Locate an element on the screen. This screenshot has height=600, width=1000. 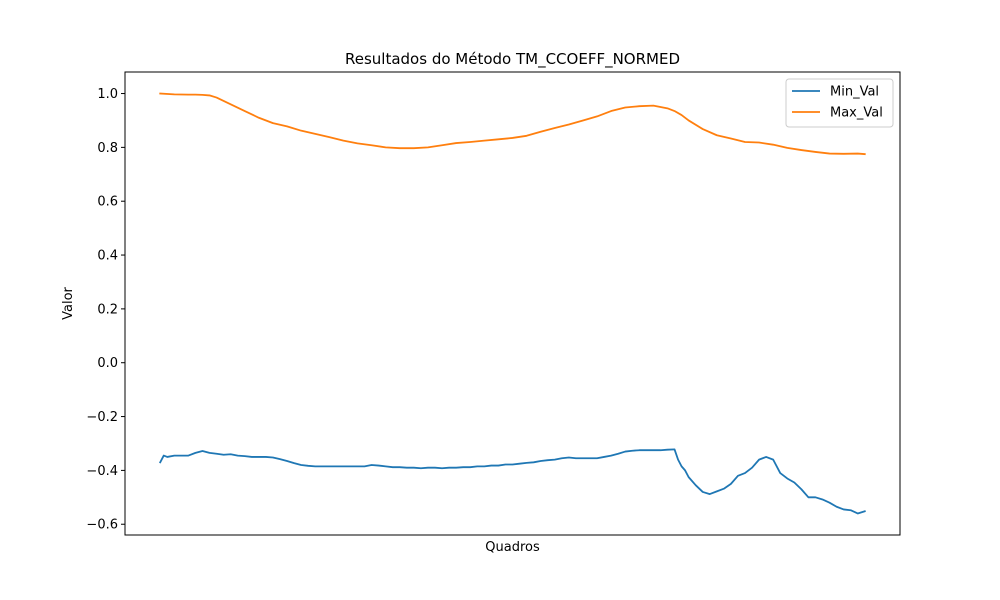
y-tick-label: 0.4 is located at coordinates (107, 256).